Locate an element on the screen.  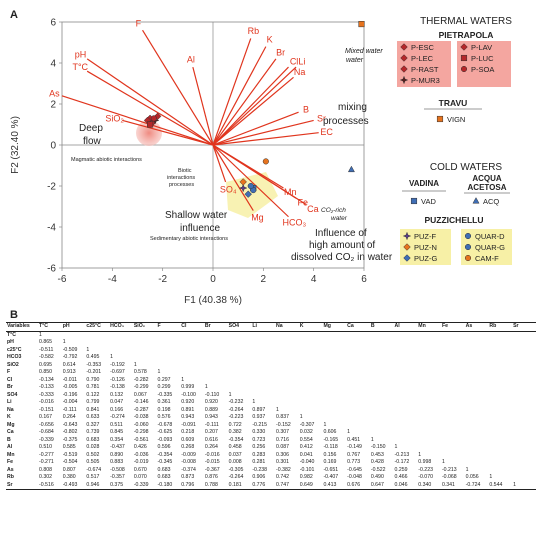
x-tick-label: 6 is located at coordinates (364, 279).